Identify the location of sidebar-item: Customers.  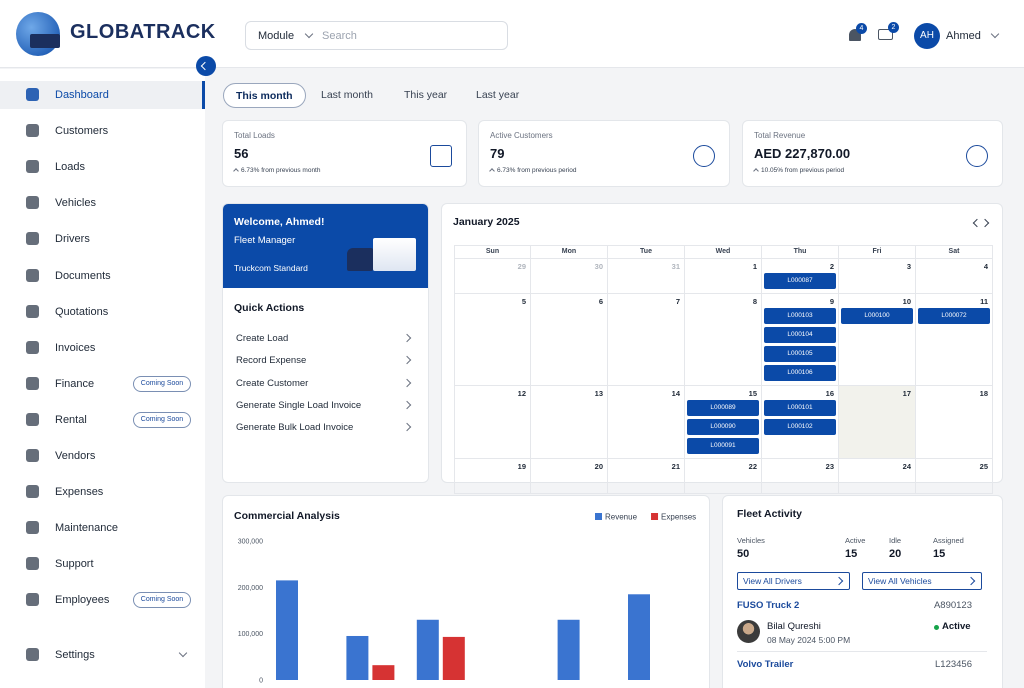
(102, 131).